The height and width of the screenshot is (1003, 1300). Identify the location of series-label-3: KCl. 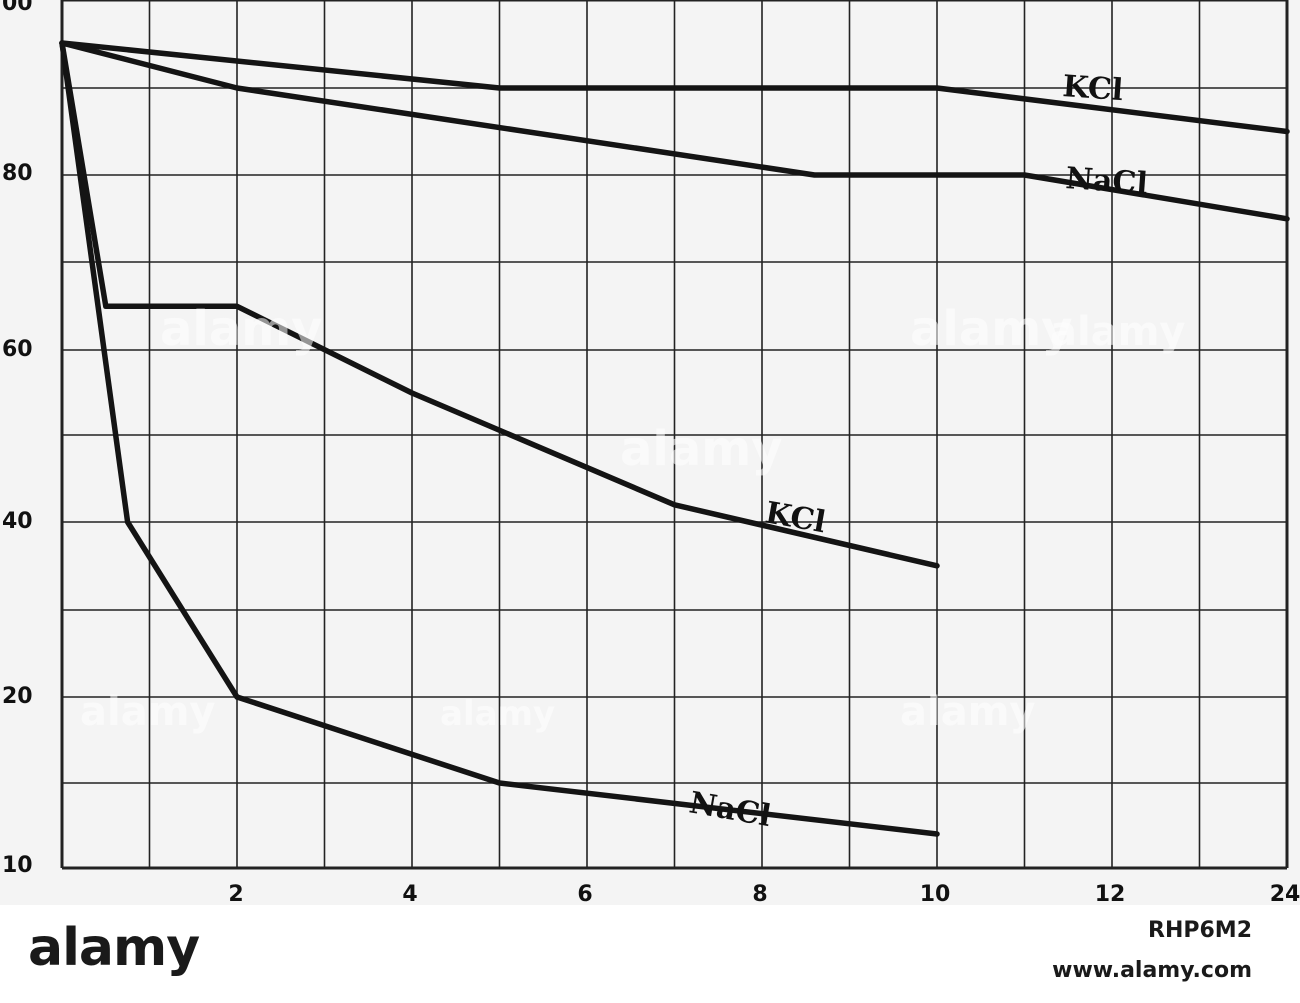
(796, 517).